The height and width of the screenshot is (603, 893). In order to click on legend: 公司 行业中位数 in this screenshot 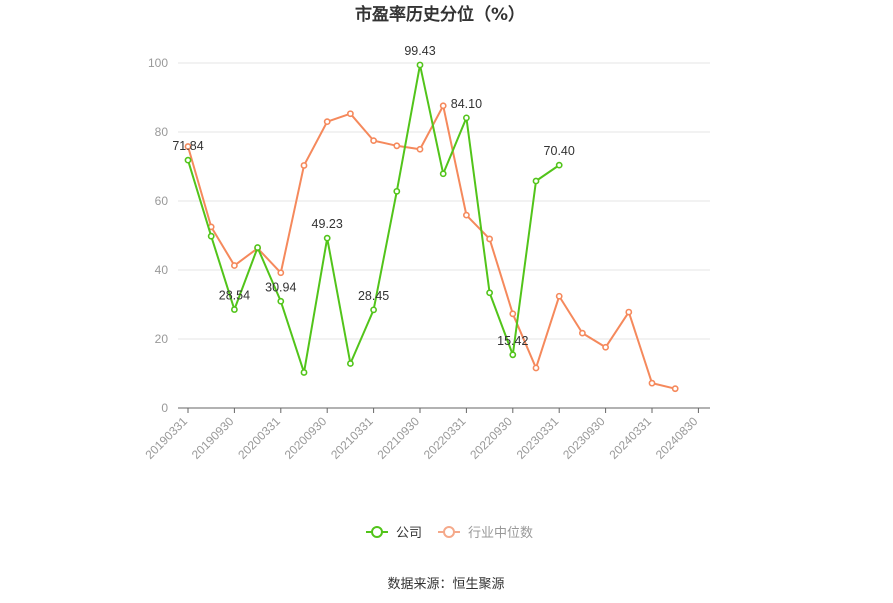, I will do `click(449, 533)`.